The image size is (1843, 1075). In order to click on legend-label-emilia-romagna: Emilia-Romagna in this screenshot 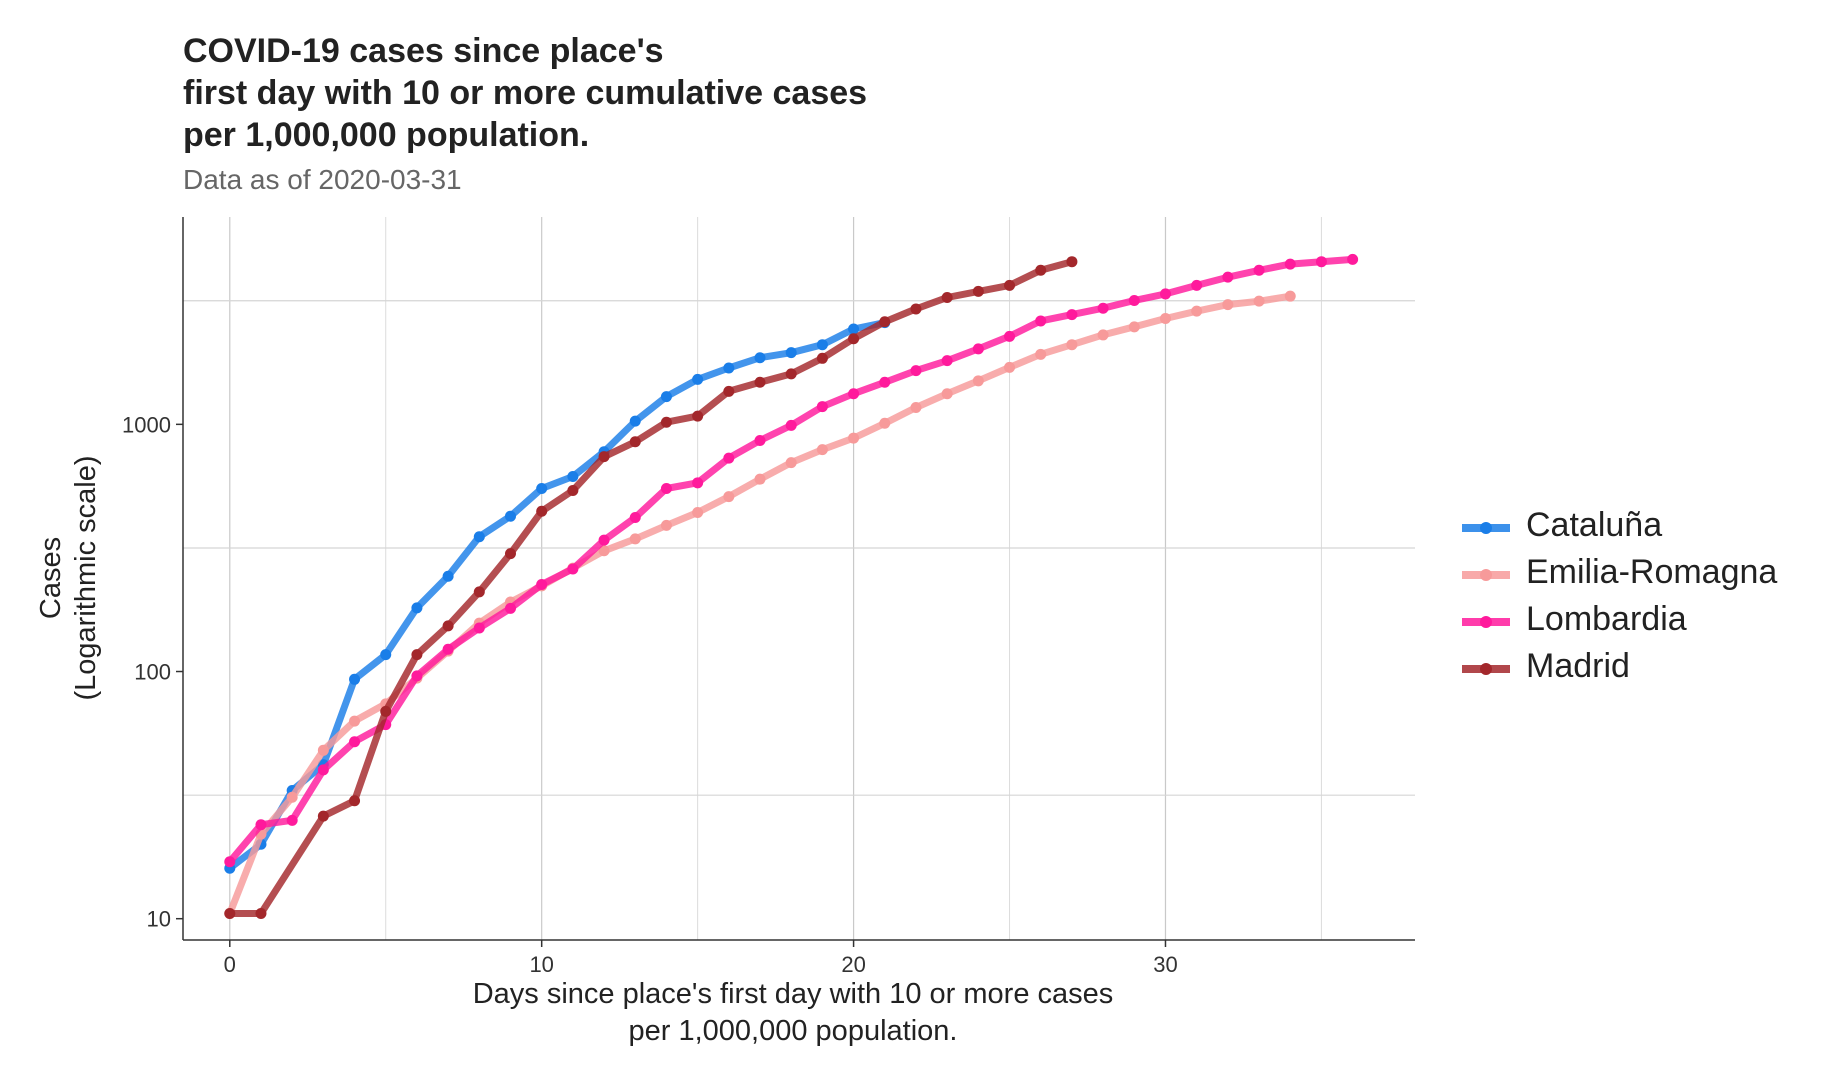, I will do `click(1652, 572)`.